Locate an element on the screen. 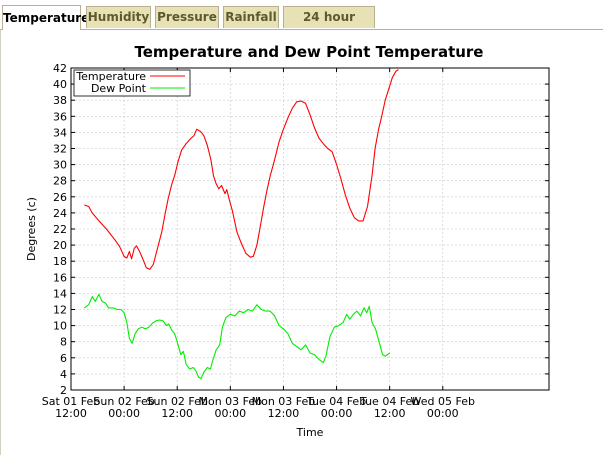 The height and width of the screenshot is (459, 603). y-tick-label: 24 is located at coordinates (60, 213).